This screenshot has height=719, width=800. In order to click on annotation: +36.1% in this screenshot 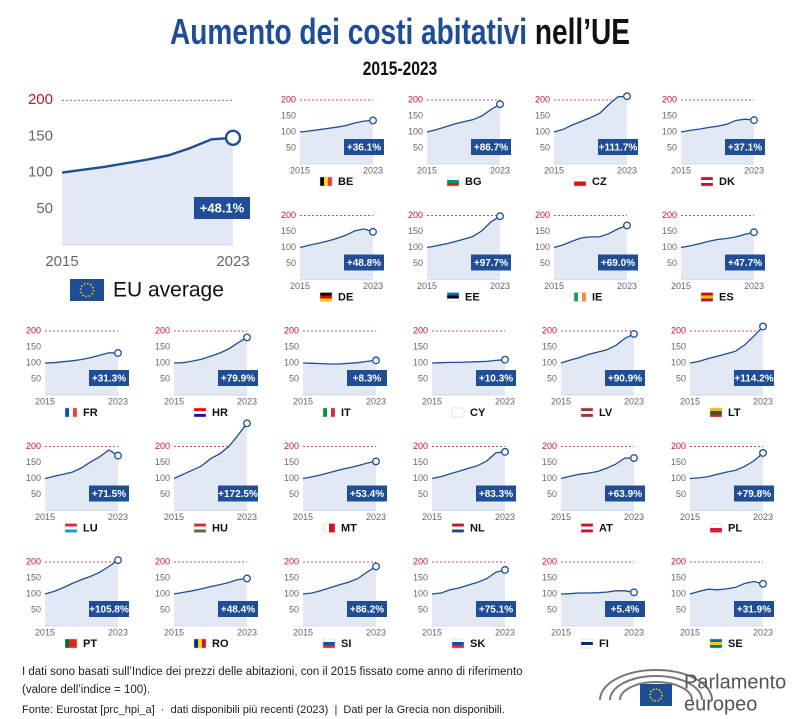, I will do `click(364, 148)`.